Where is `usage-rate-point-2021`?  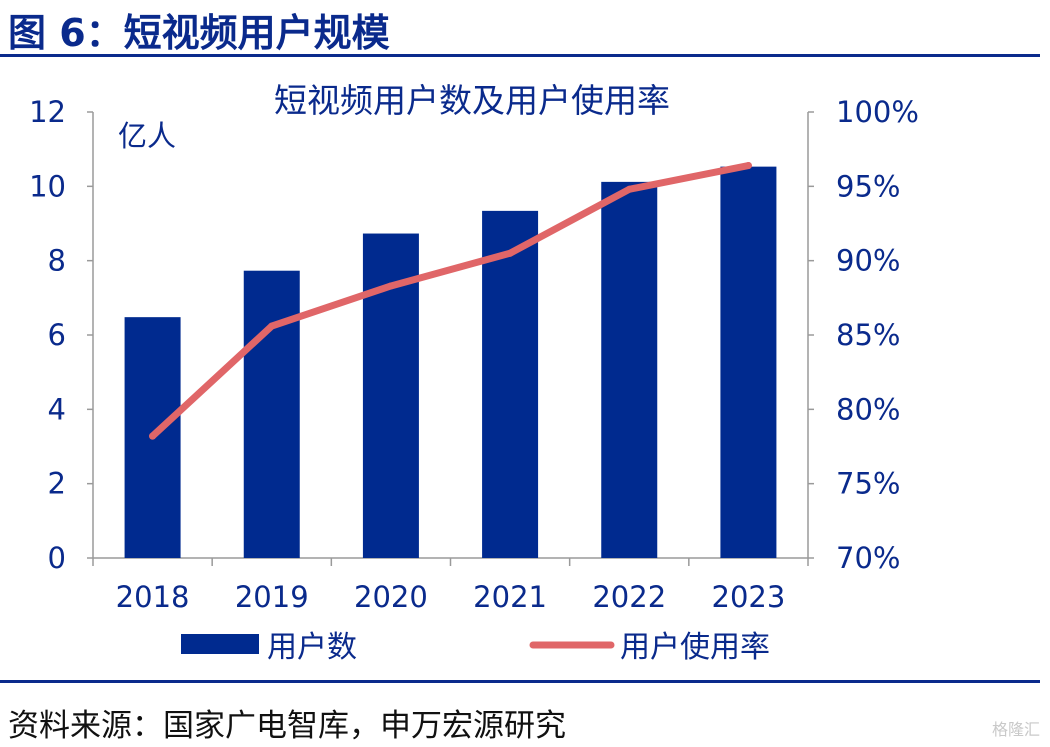 usage-rate-point-2021 is located at coordinates (510, 253).